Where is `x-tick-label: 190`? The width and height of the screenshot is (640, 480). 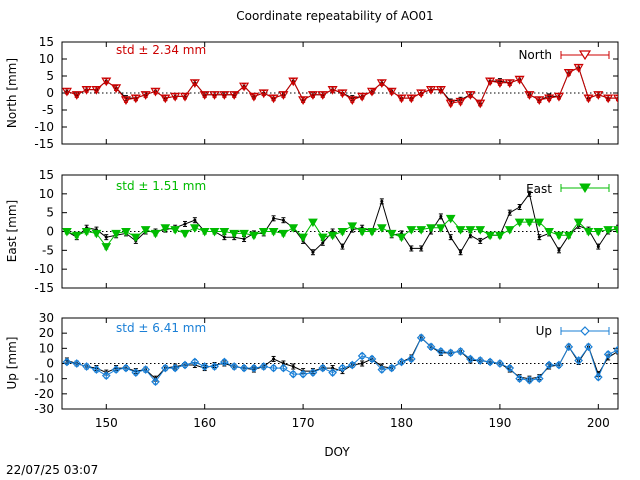
x-tick-label: 190 is located at coordinates (499, 423).